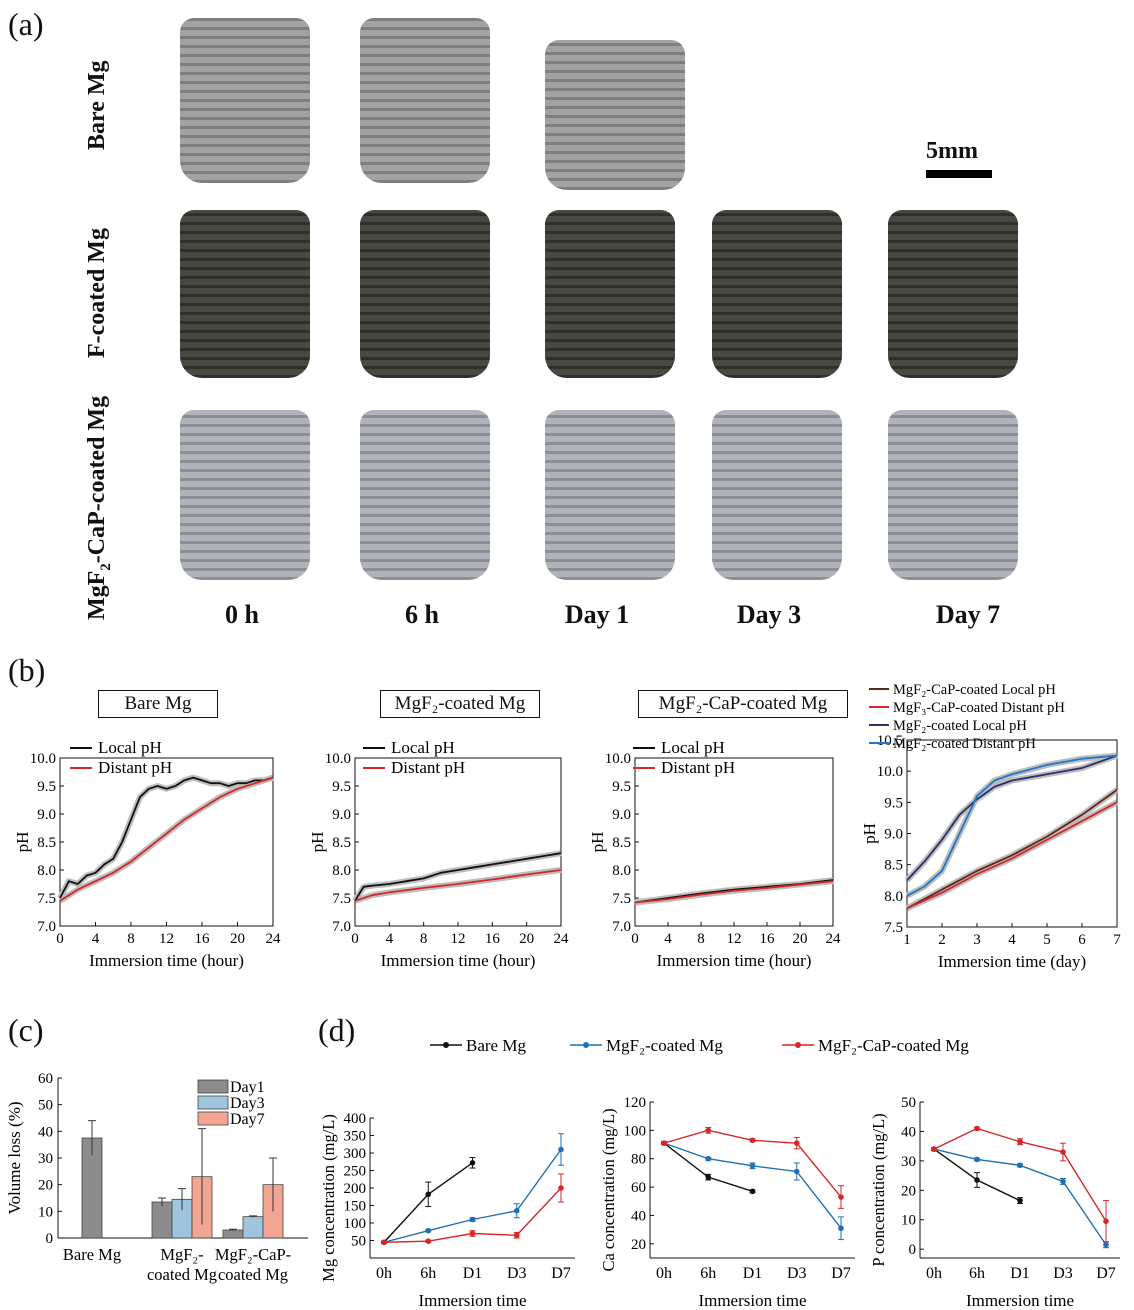  I want to click on b4-legend-label-0: MgF₂-CaP-coated Local pH, so click(974, 690).